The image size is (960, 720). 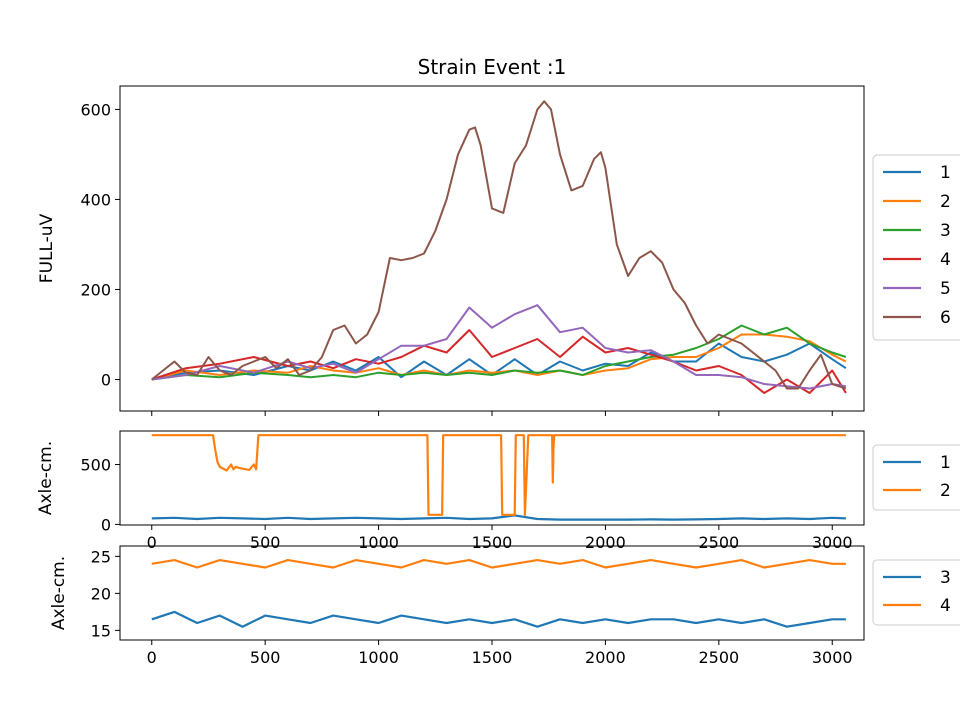 I want to click on y-tick-label: 400, so click(x=95, y=199).